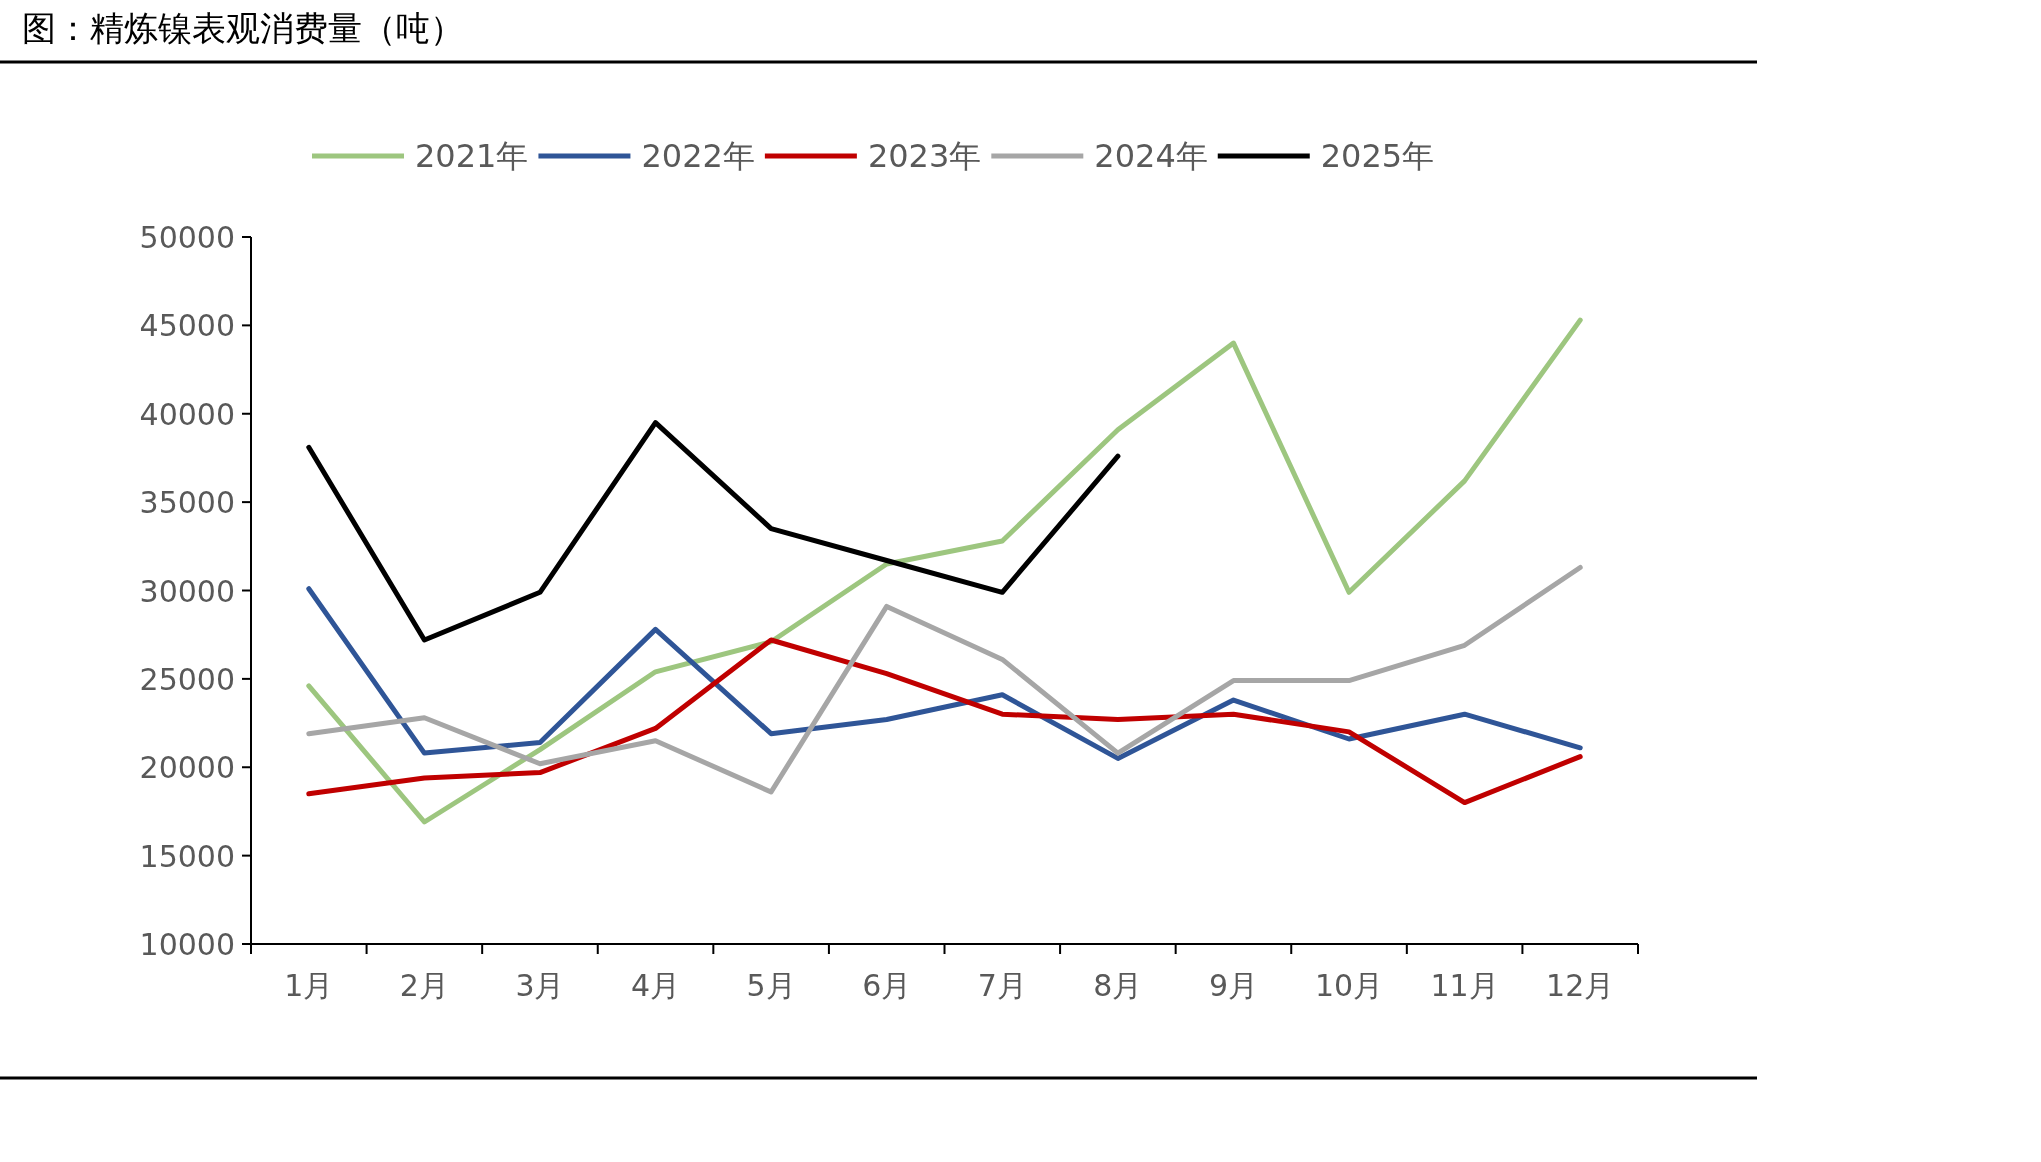 Image resolution: width=2041 pixels, height=1162 pixels. Describe the element at coordinates (540, 985) in the screenshot. I see `x-tick-label: 3月` at that location.